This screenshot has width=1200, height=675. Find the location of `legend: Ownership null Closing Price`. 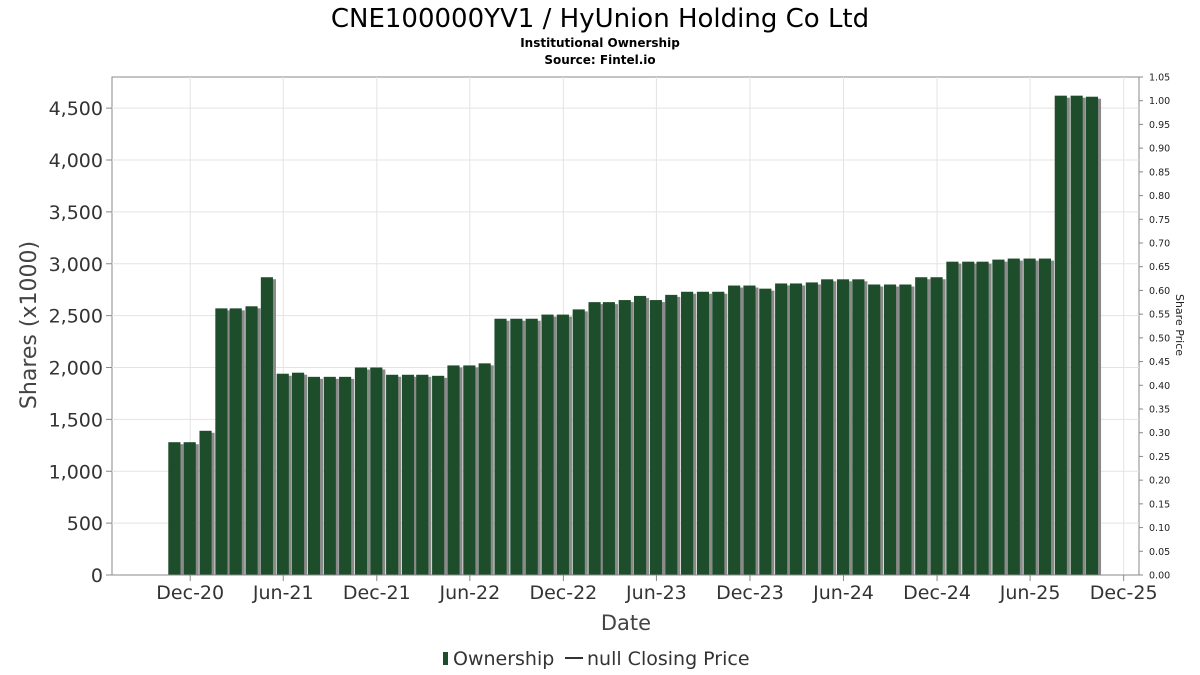

legend: Ownership null Closing Price is located at coordinates (596, 659).